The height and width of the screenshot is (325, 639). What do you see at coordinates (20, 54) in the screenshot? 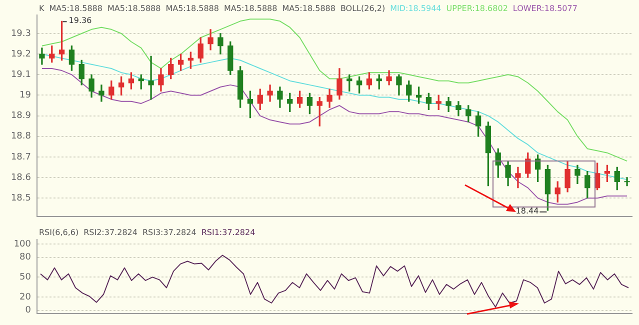
I see `y-tick-label: 19.2` at bounding box center [20, 54].